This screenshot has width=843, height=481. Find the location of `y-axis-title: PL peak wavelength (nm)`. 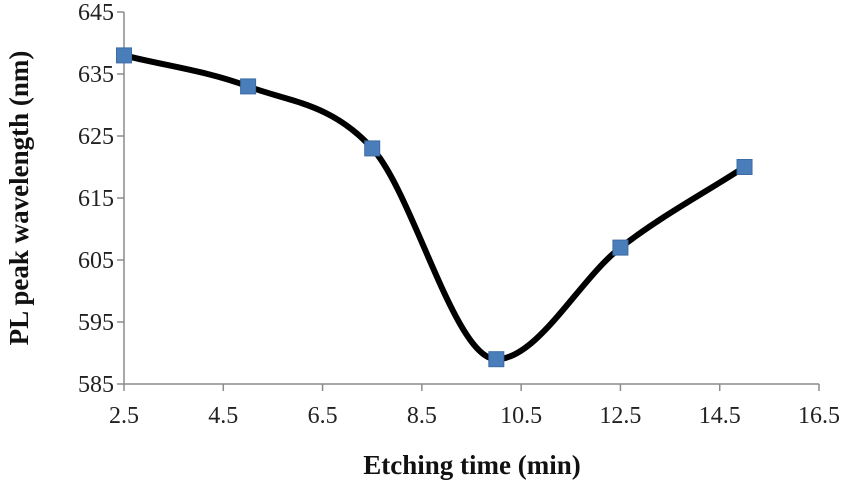

y-axis-title: PL peak wavelength (nm) is located at coordinates (19, 198).